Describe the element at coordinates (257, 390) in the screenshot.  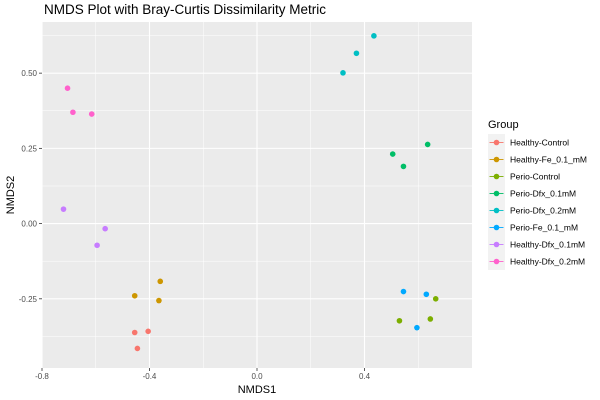
I see `x-axis-title: NMDS1` at that location.